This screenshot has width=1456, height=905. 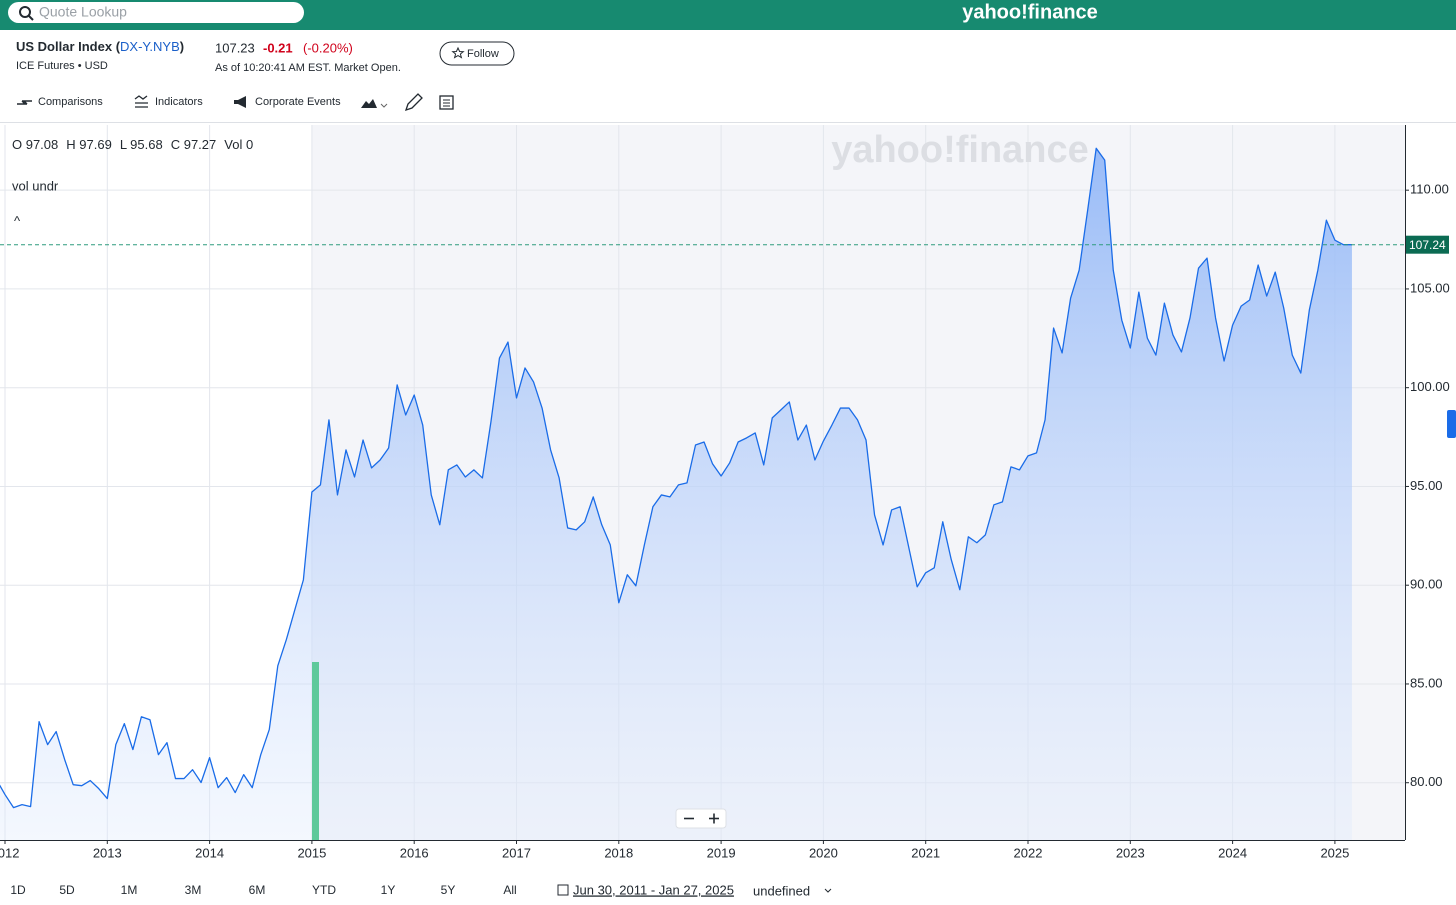 What do you see at coordinates (509, 890) in the screenshot?
I see `range-button: All` at bounding box center [509, 890].